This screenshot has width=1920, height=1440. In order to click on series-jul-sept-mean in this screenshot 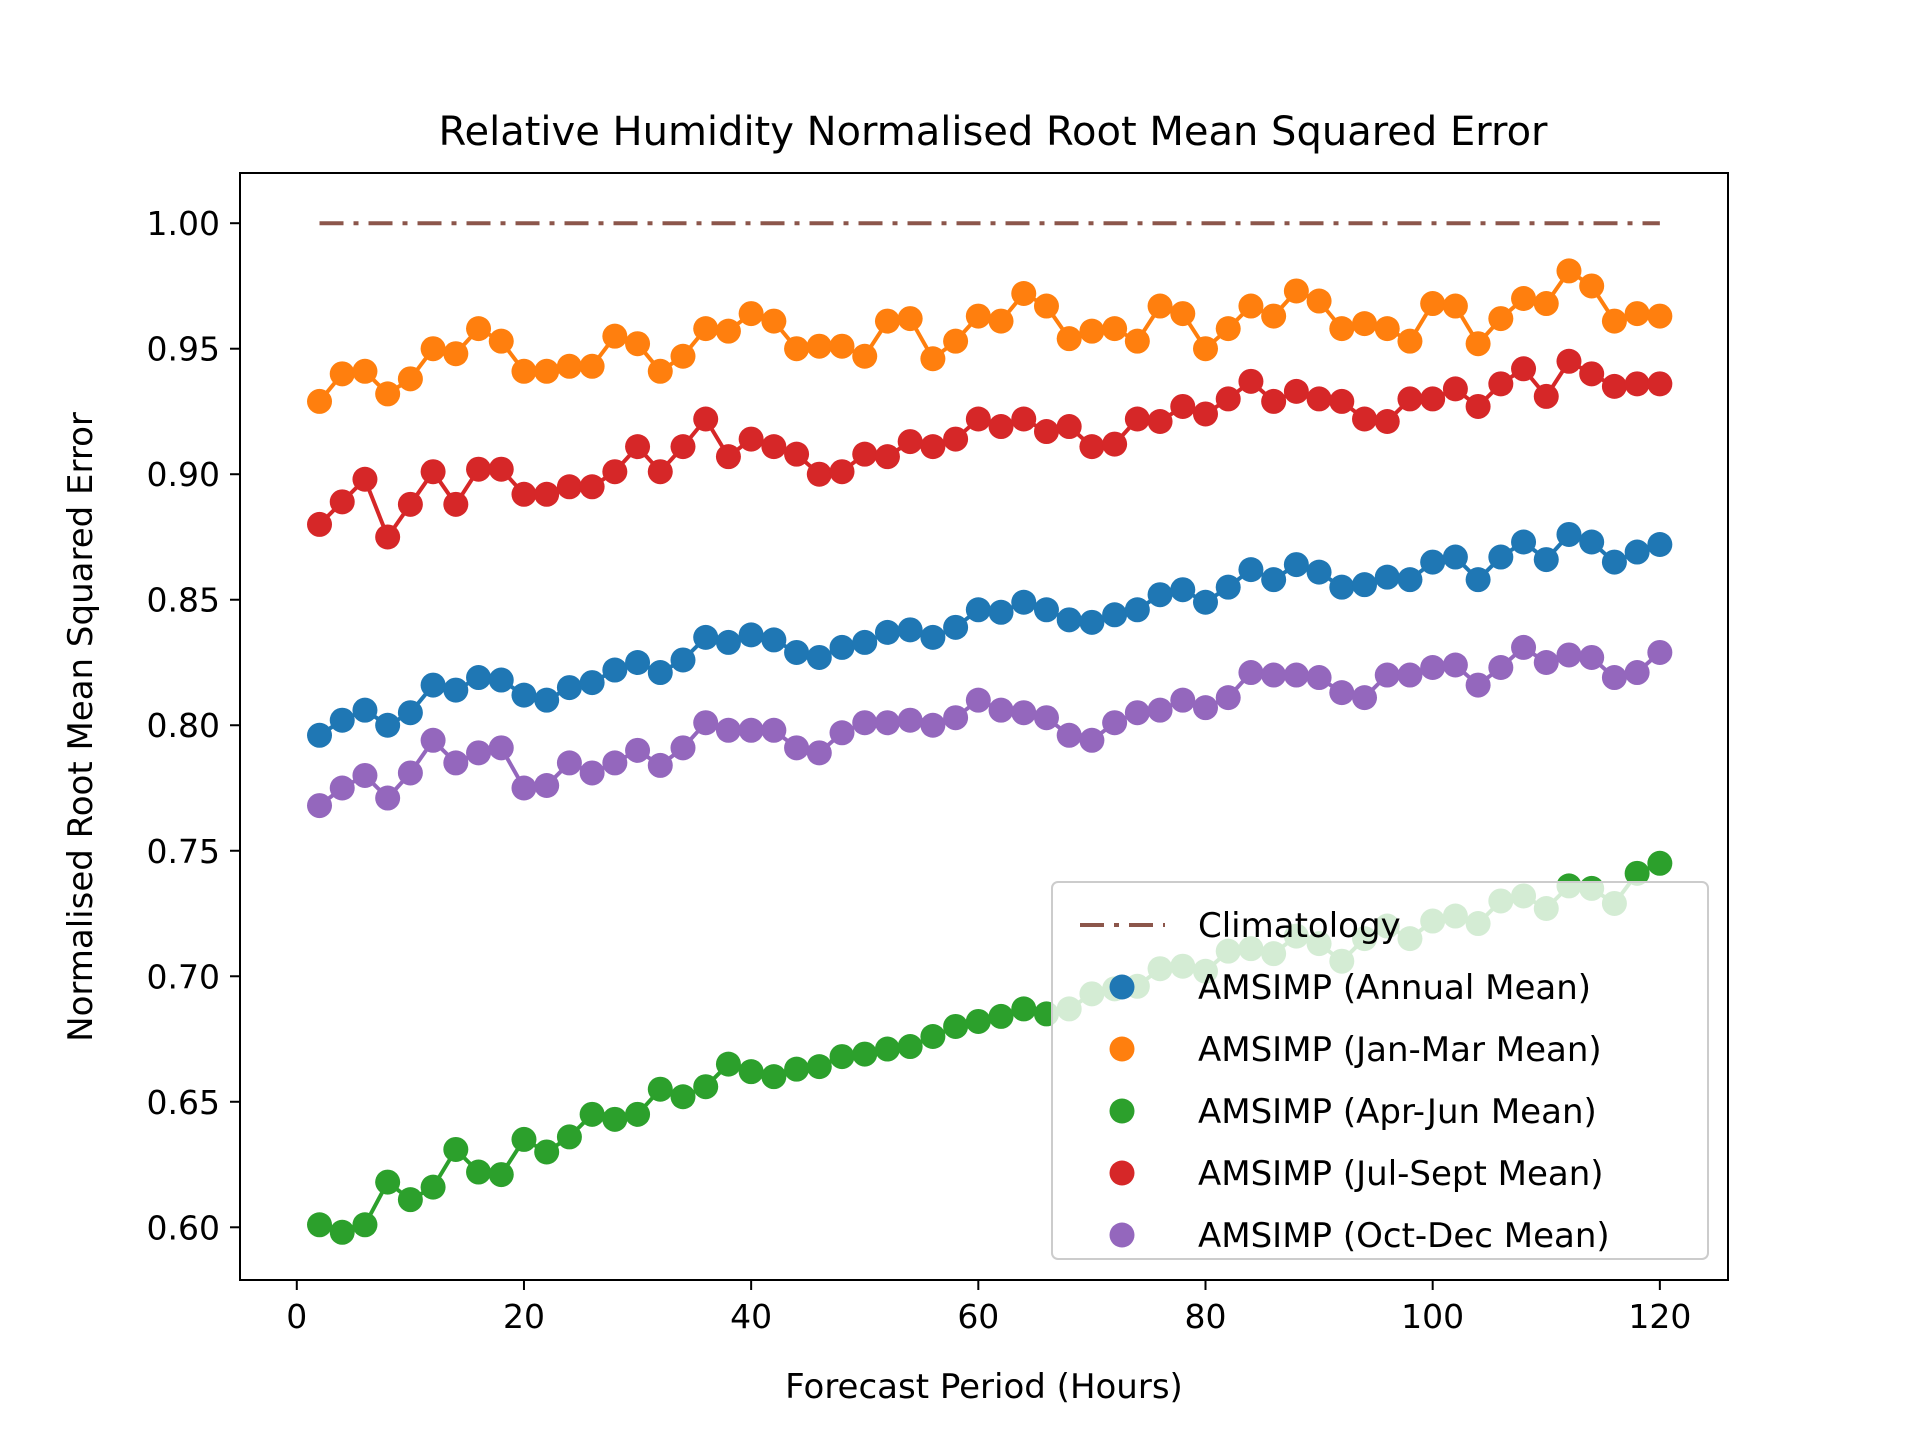, I will do `click(990, 449)`.